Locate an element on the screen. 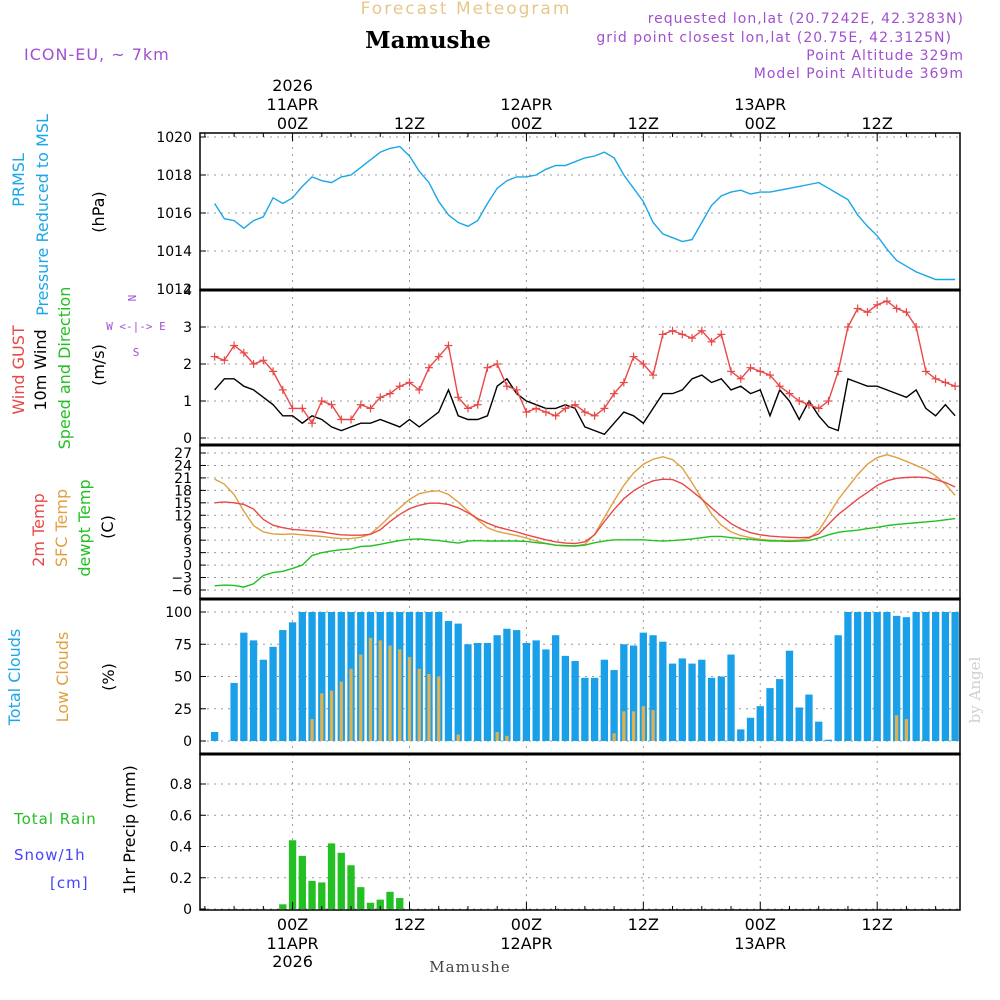  pressure-labels: PRMSL Pressure Reduced to MSL (hPa) is located at coordinates (58, 215).